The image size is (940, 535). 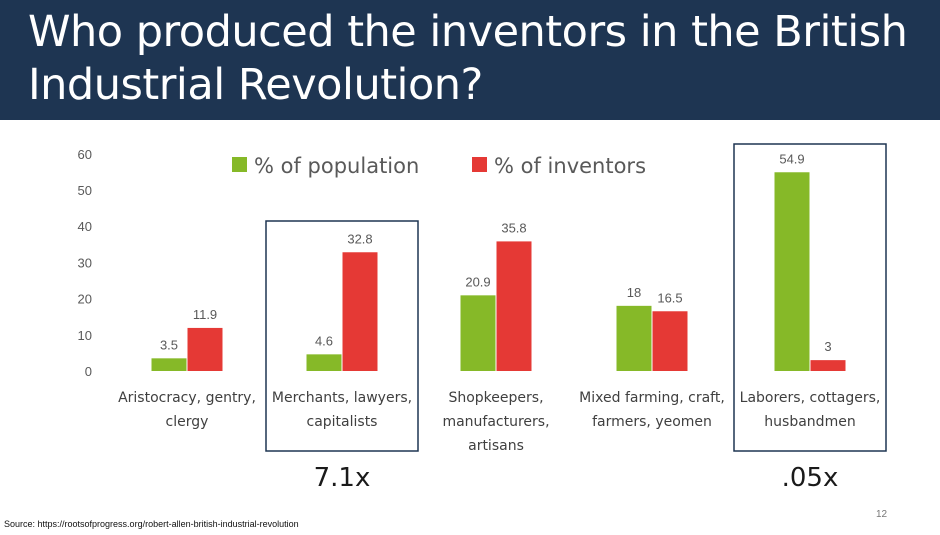 What do you see at coordinates (652, 410) in the screenshot?
I see `category-label: Mixed farming, craft, farmers, yeomen` at bounding box center [652, 410].